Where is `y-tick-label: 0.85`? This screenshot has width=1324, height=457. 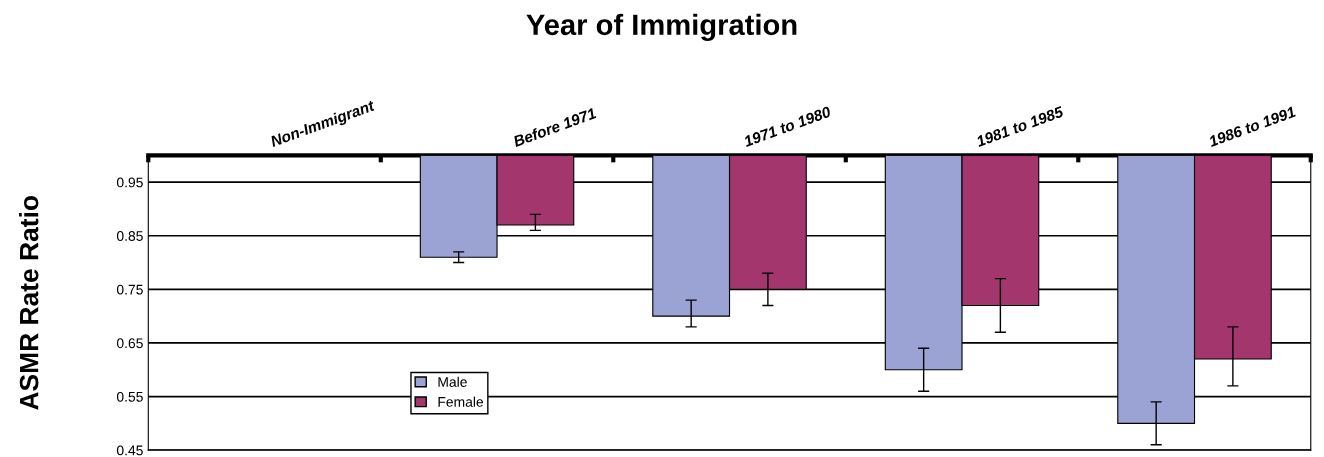
y-tick-label: 0.85 is located at coordinates (129, 236).